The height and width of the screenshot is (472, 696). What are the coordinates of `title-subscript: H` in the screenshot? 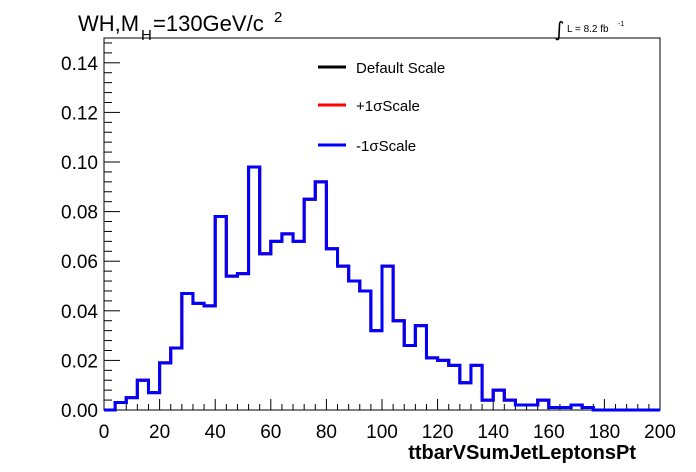 It's located at (146, 35).